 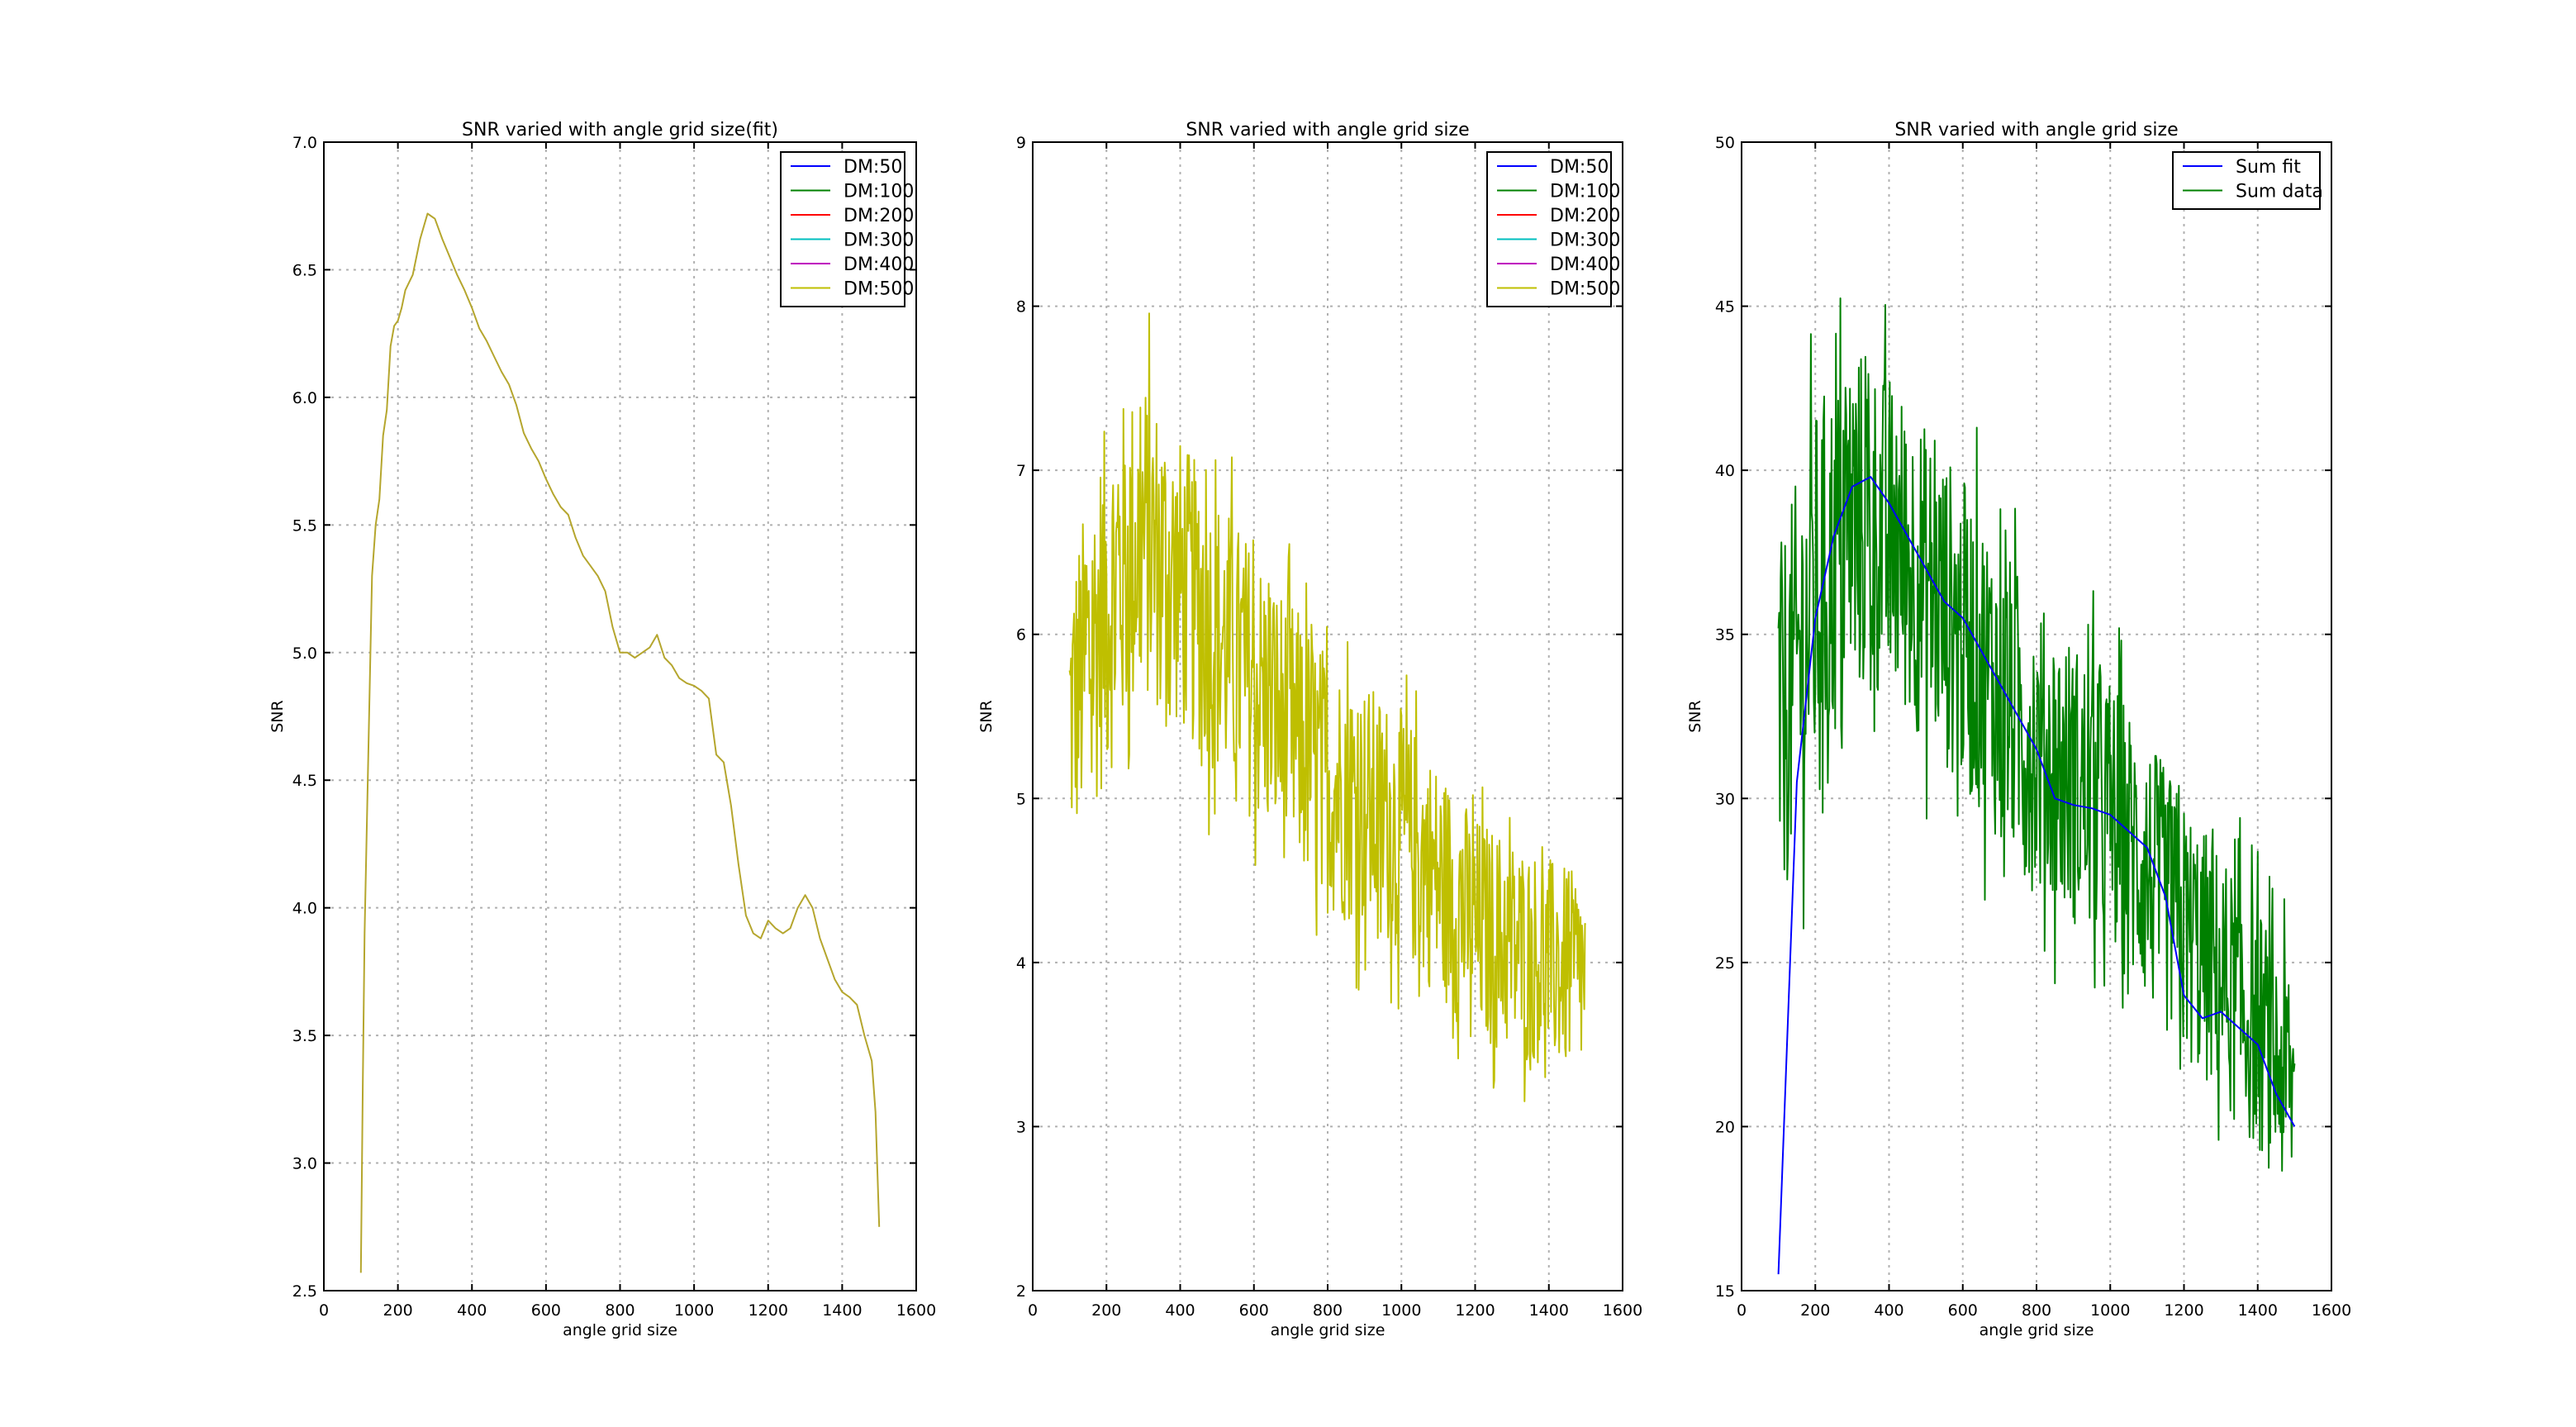 I want to click on y-tick-label: 8, so click(x=1021, y=307).